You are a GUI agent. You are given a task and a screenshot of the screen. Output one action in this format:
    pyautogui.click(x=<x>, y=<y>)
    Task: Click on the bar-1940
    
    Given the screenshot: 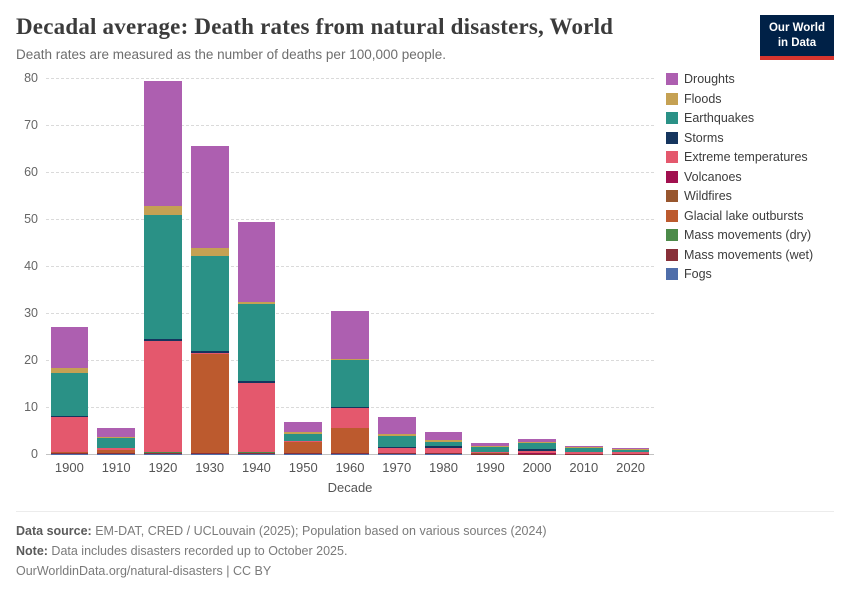 What is the action you would take?
    pyautogui.click(x=256, y=338)
    